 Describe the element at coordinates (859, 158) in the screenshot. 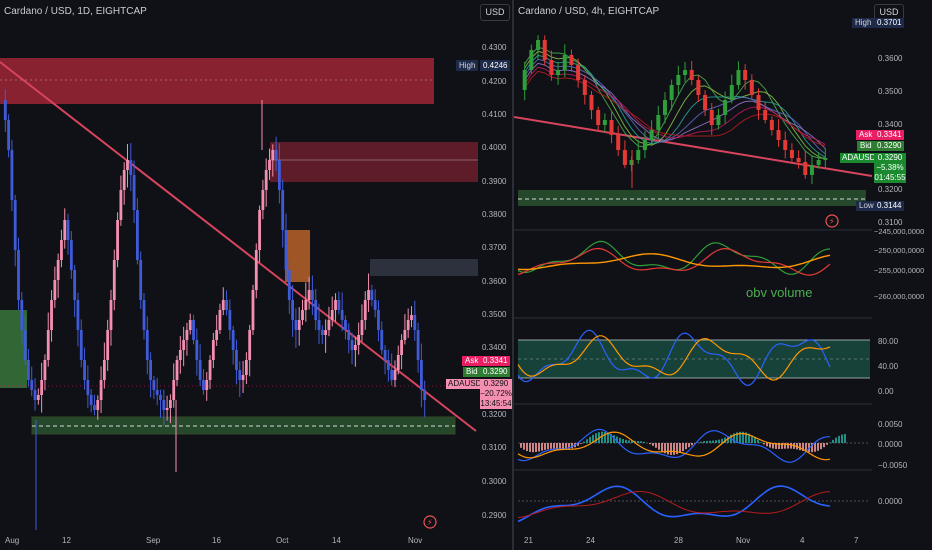

I see `symbol-label: ADAUSD` at that location.